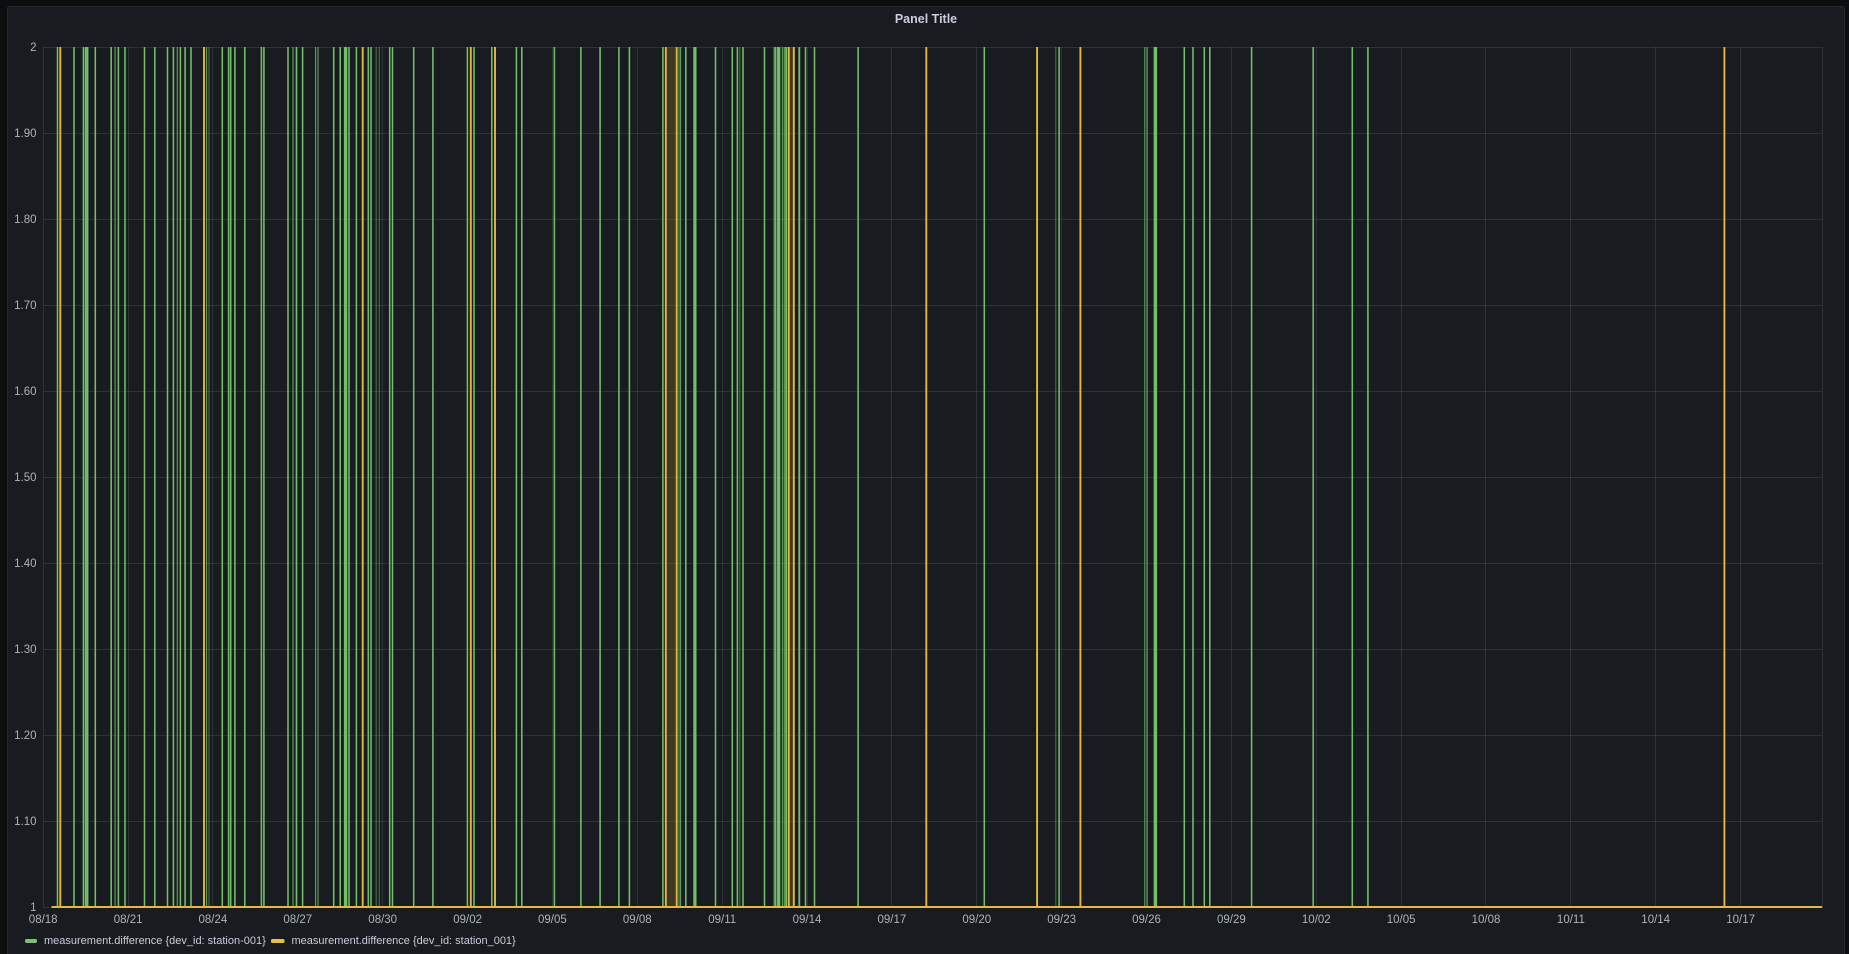 Image resolution: width=1849 pixels, height=954 pixels. What do you see at coordinates (552, 920) in the screenshot?
I see `svg-text: 09/05` at bounding box center [552, 920].